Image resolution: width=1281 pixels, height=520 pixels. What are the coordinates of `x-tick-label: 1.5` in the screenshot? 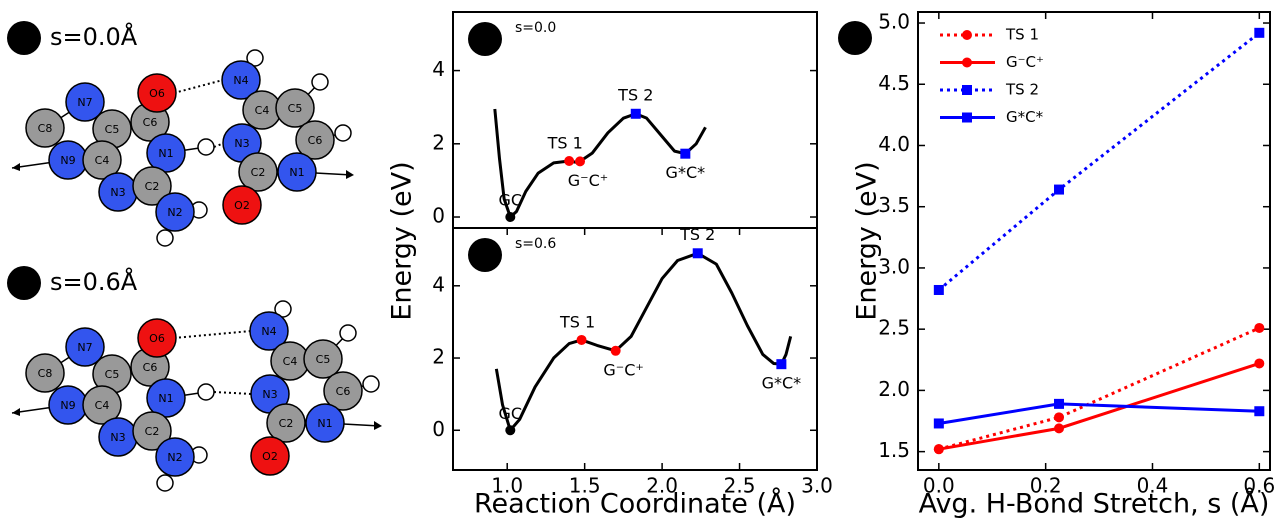 It's located at (585, 486).